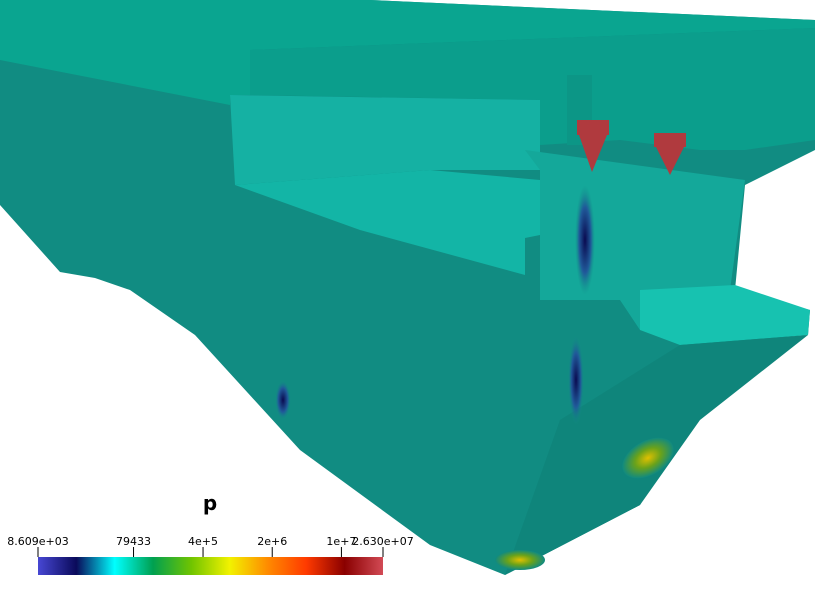  Describe the element at coordinates (532, 89) in the screenshot. I see `slab-front` at that location.